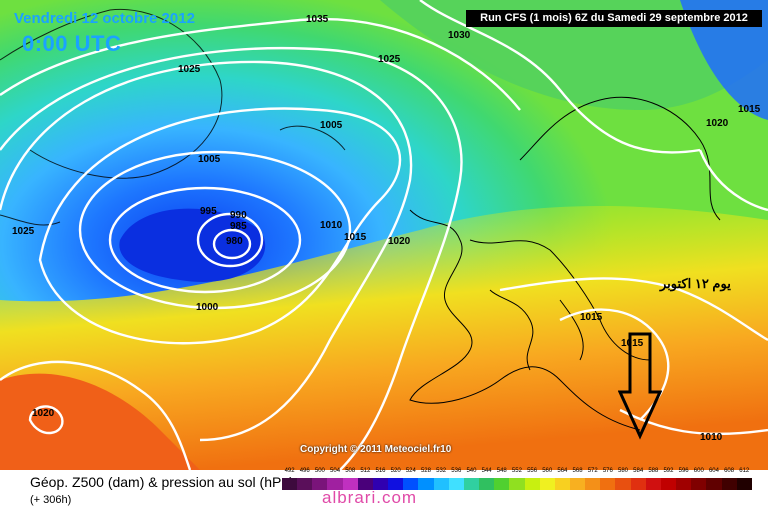 The image size is (768, 512). I want to click on colorbar-tick-label: 596, so click(683, 471).